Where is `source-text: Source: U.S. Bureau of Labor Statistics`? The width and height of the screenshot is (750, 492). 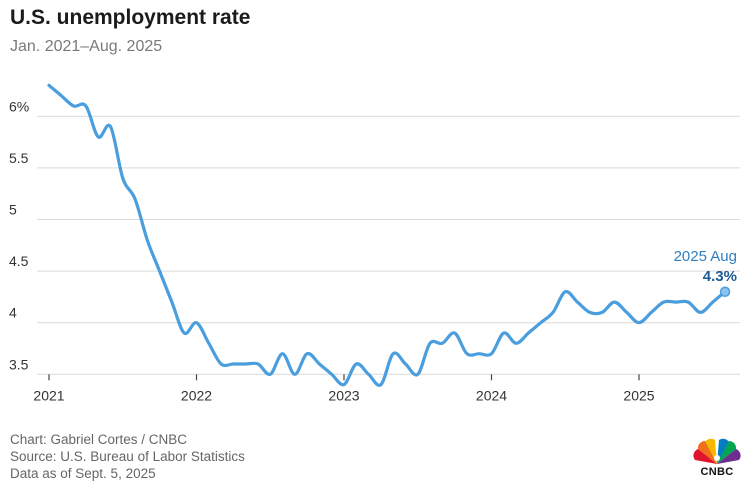 source-text: Source: U.S. Bureau of Labor Statistics is located at coordinates (127, 456).